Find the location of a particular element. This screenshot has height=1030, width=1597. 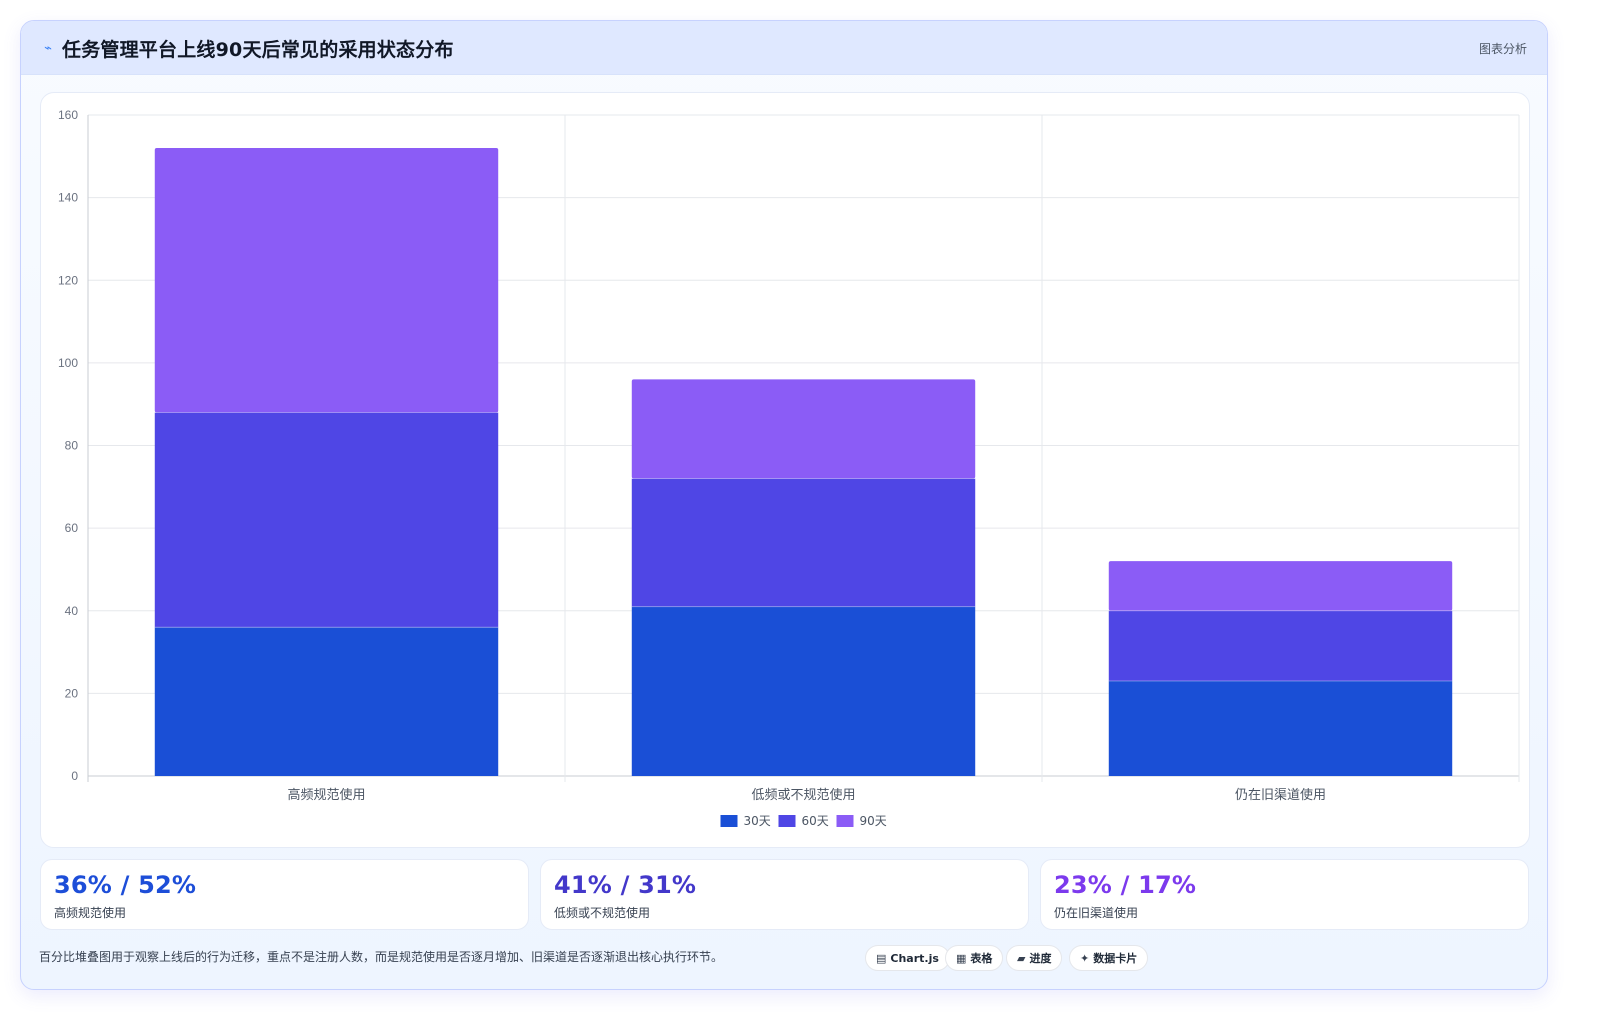

chart-title: 任务管理平台上线90天后常见的采用状态分布 is located at coordinates (258, 50).